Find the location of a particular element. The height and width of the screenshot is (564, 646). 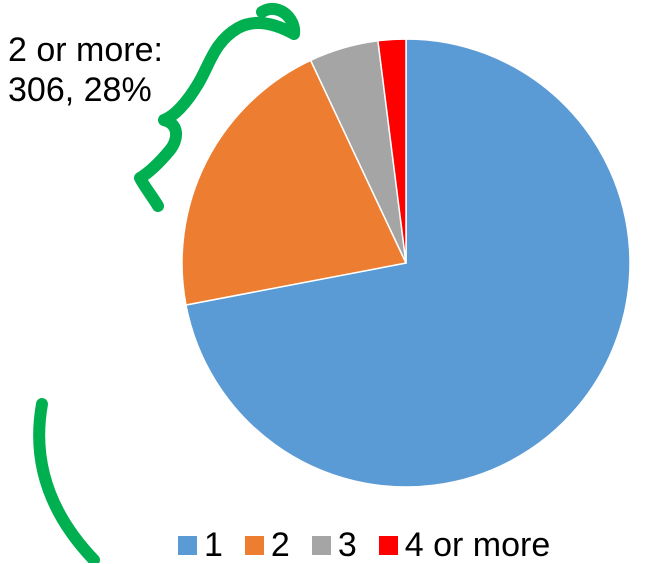

legend-label-1: 1 is located at coordinates (213, 545).